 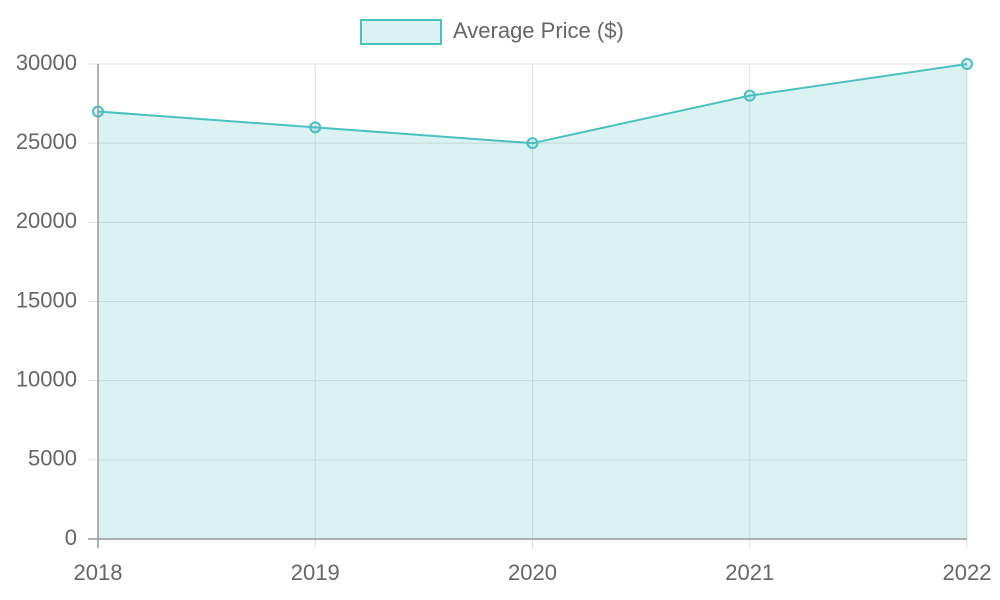 I want to click on y-tick-label: 25000, so click(x=46, y=141).